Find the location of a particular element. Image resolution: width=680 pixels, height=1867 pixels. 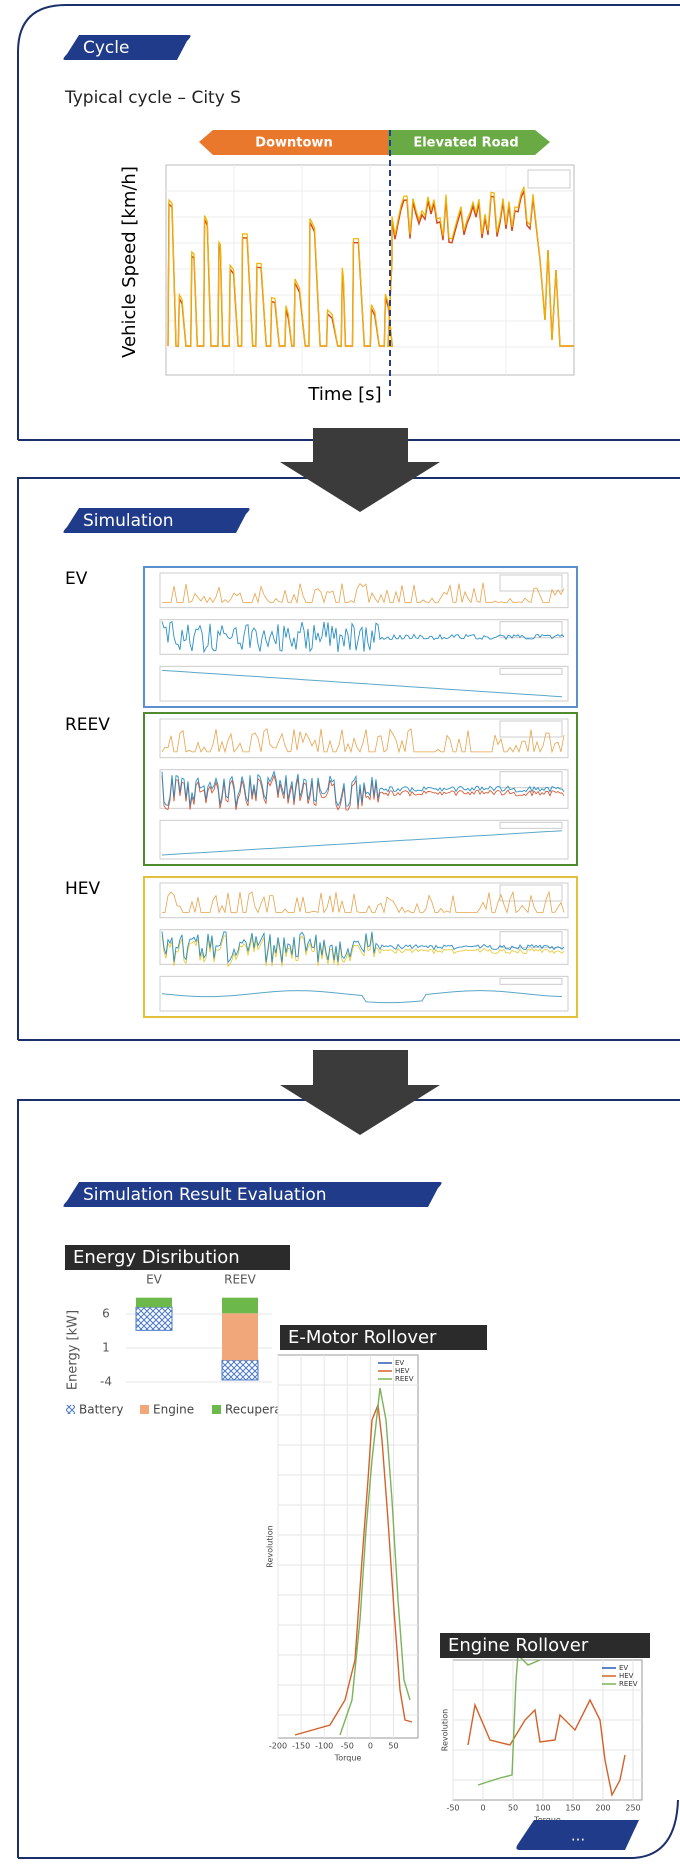

x-tick-label: 100 is located at coordinates (542, 1808).